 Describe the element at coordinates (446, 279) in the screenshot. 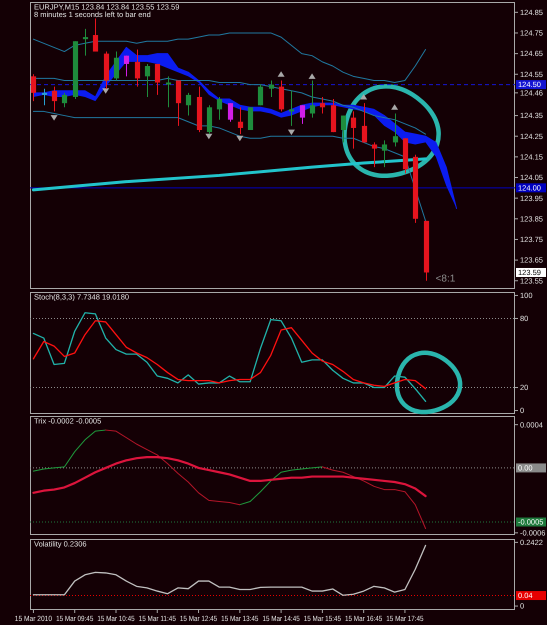

I see `annotation: <8:1` at that location.